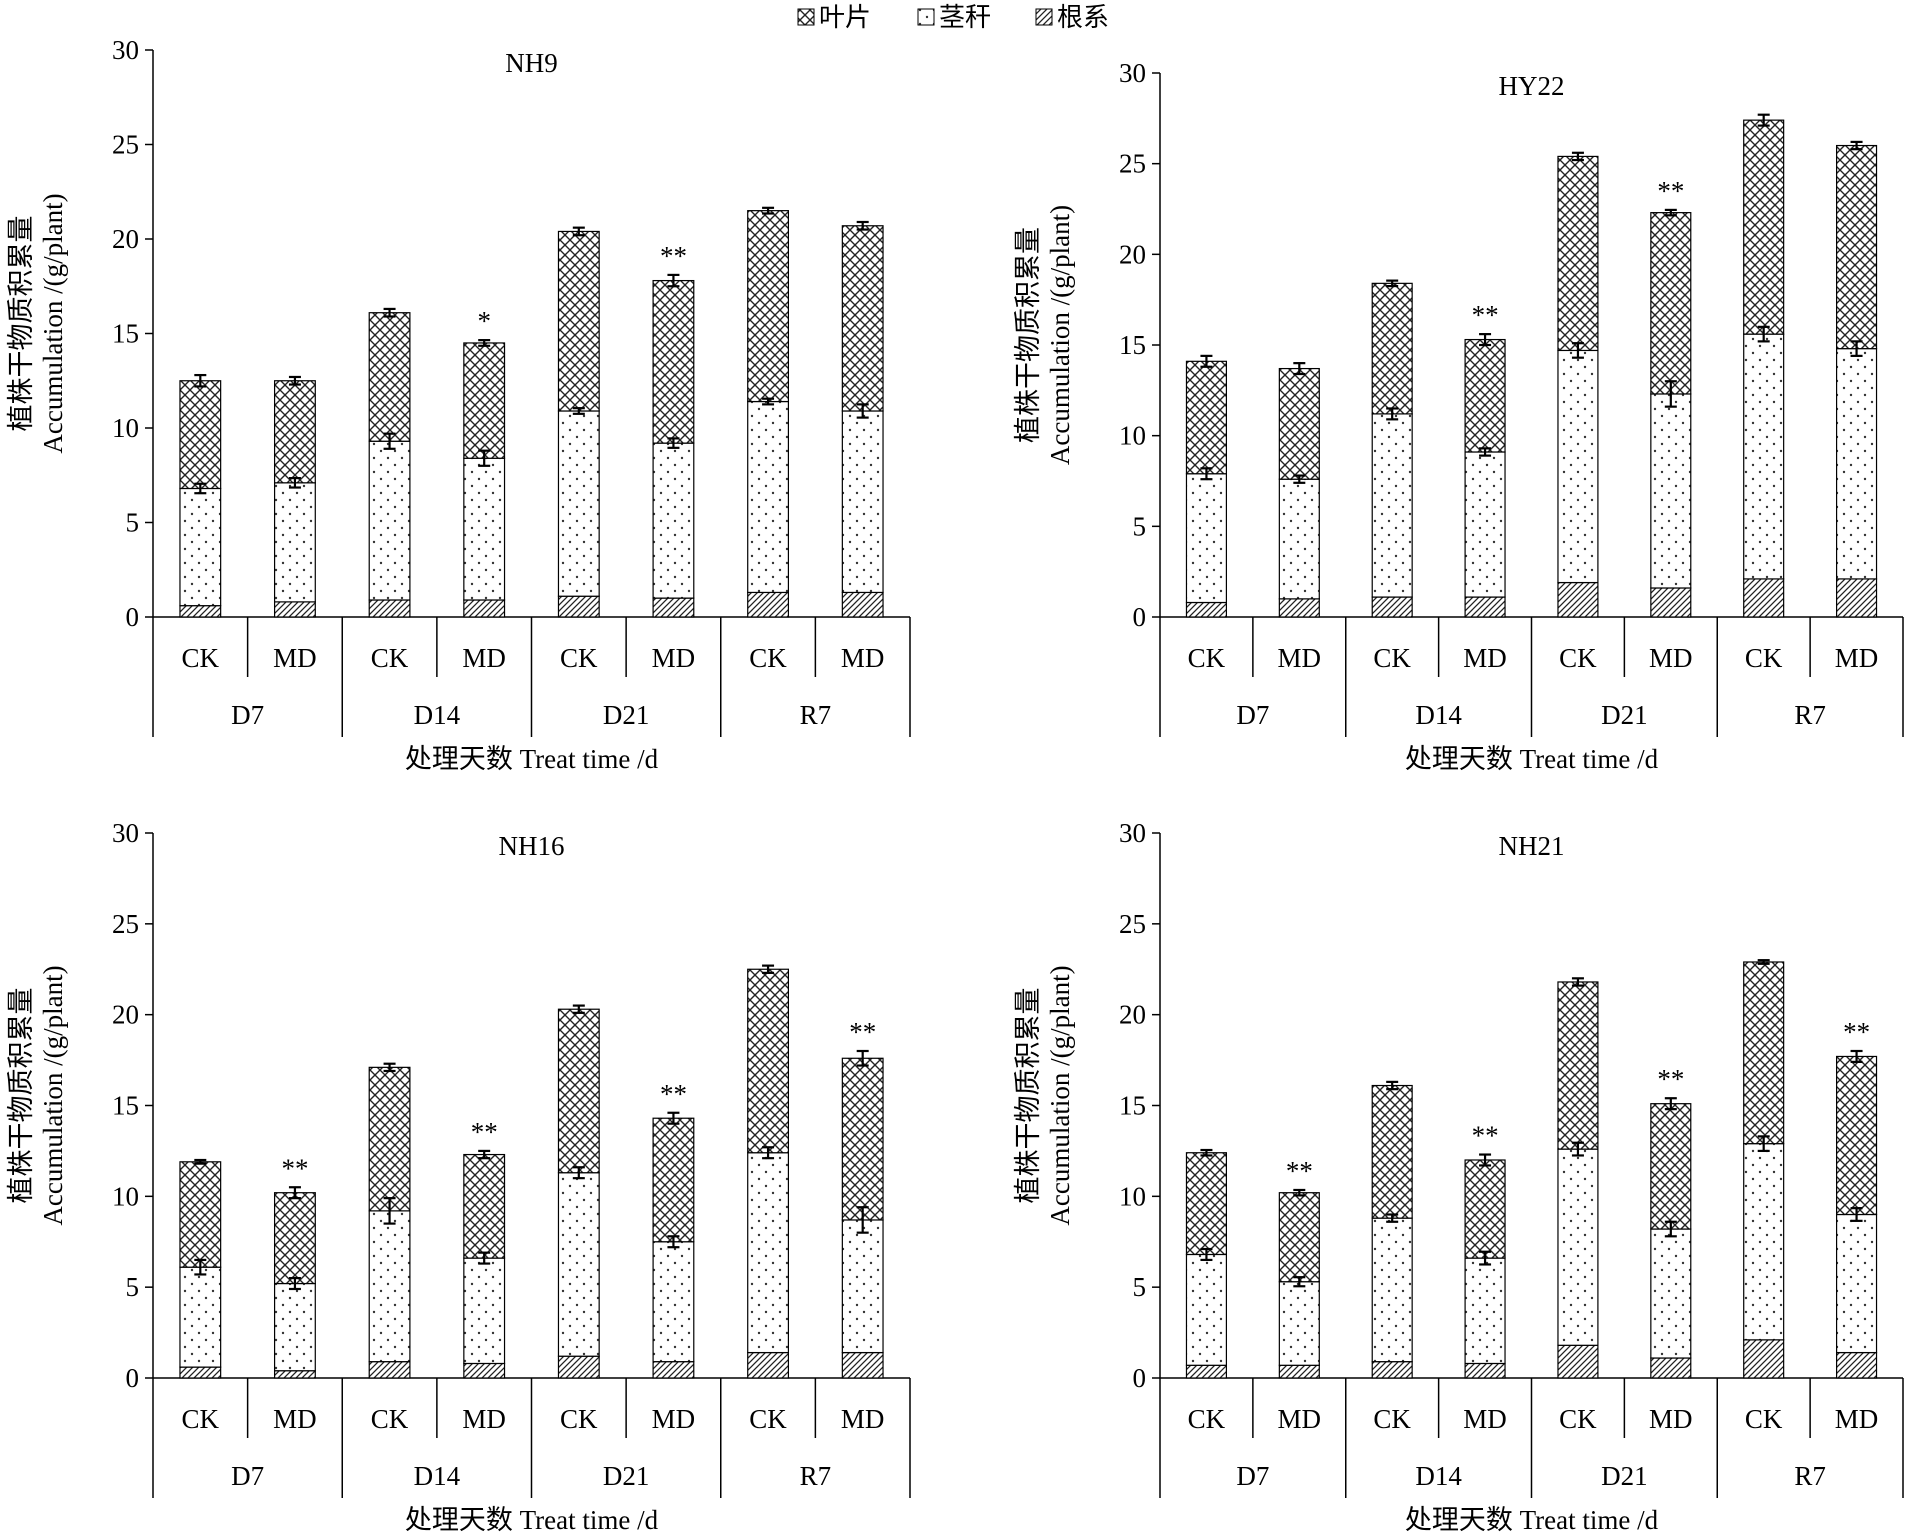 The image size is (1909, 1534). Describe the element at coordinates (953, 17) in the screenshot. I see `legend: 叶片 茎秆 根系` at that location.